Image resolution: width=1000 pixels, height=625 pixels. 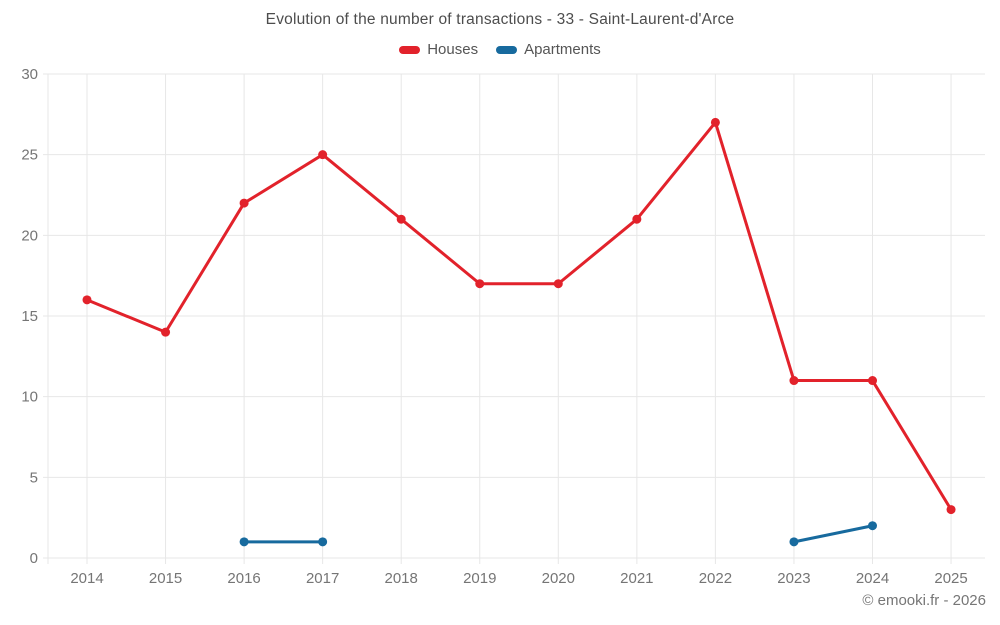 What do you see at coordinates (793, 578) in the screenshot?
I see `x-tick-label: 2023` at bounding box center [793, 578].